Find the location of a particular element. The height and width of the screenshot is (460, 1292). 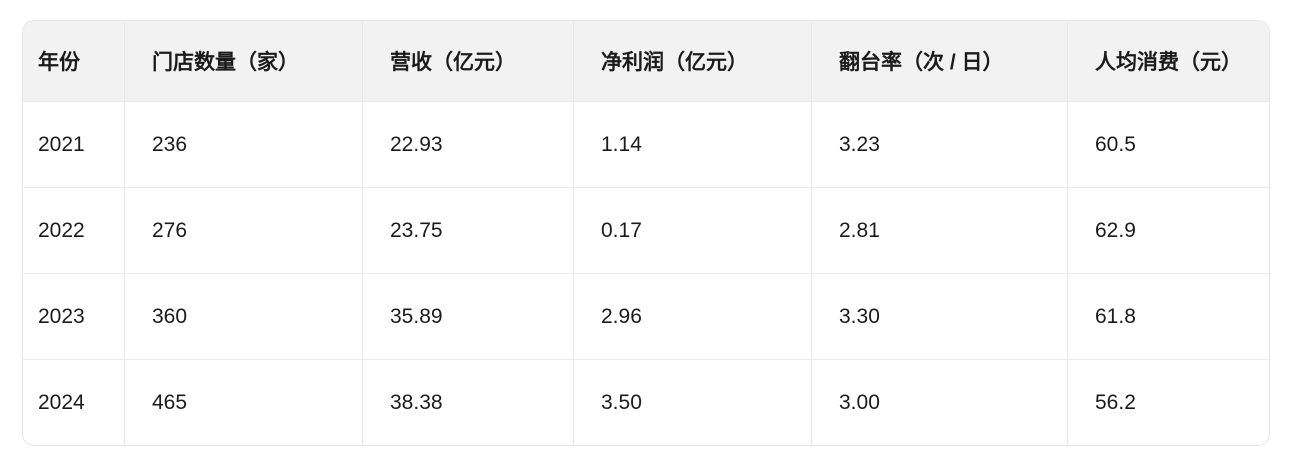

cell-turnover-rate: 3.00 is located at coordinates (939, 402).